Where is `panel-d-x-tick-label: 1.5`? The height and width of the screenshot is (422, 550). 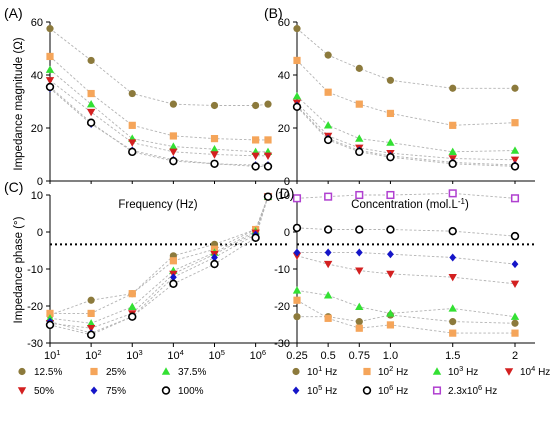
panel-d-x-tick-label: 1.5 is located at coordinates (452, 356).